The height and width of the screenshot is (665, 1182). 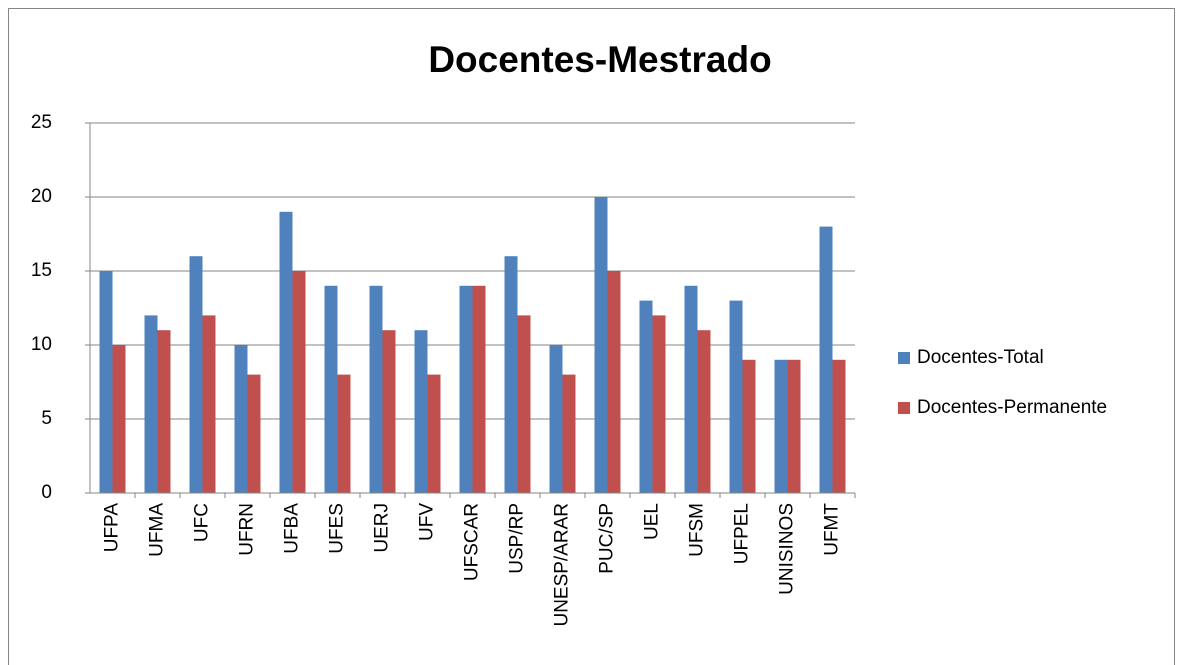 I want to click on x-tick-label: UFMT, so click(x=832, y=529).